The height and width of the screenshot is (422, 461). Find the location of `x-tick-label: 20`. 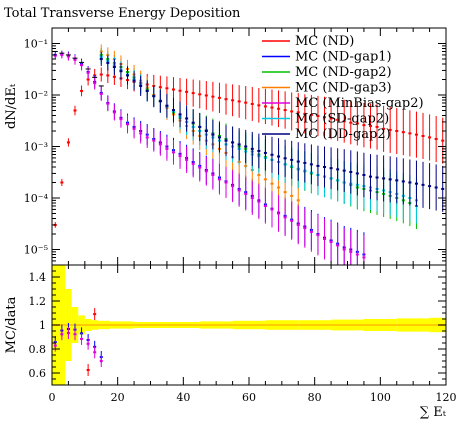

x-tick-label: 20 is located at coordinates (118, 397).